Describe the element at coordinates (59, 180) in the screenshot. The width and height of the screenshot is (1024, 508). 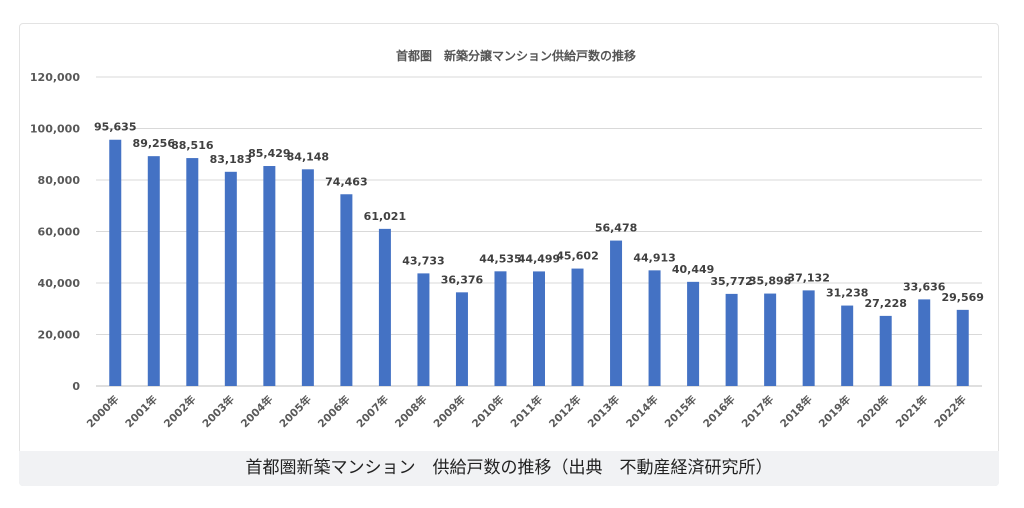
I see `y-tick-label: 80,000` at that location.